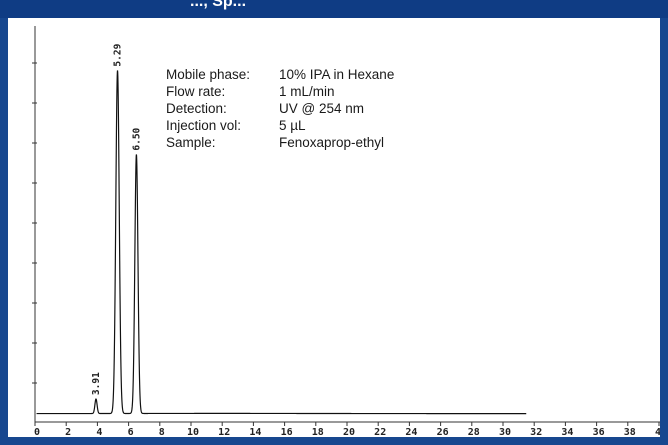  What do you see at coordinates (505, 432) in the screenshot?
I see `x-tick-label: 30` at bounding box center [505, 432].